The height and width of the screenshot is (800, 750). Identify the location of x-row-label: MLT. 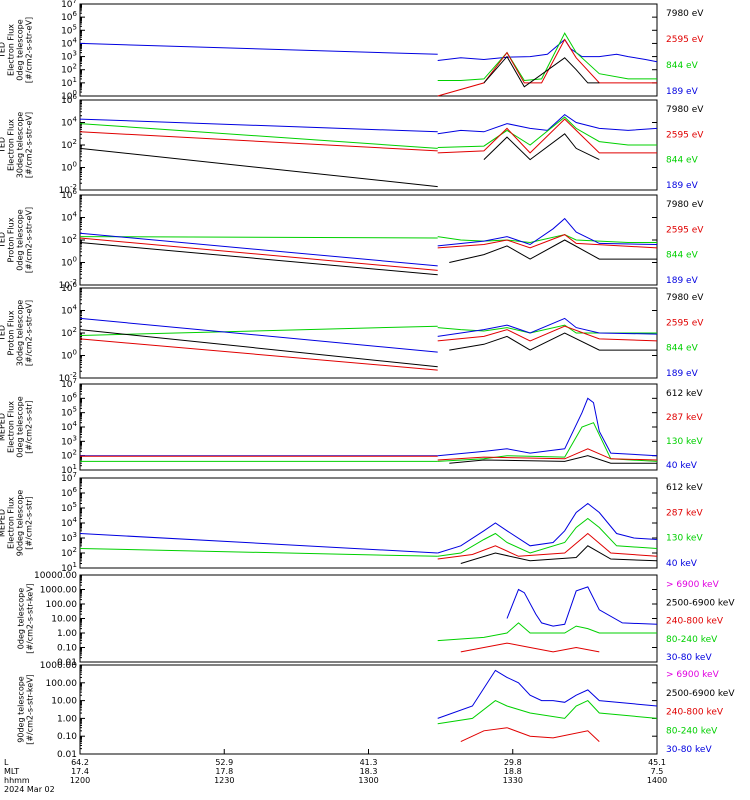
(11, 771).